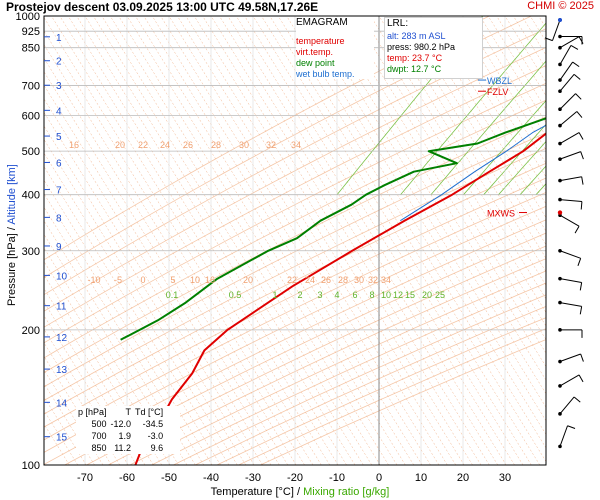 The height and width of the screenshot is (500, 600). Describe the element at coordinates (579, 105) in the screenshot. I see `mixing-ratio-line` at that location.